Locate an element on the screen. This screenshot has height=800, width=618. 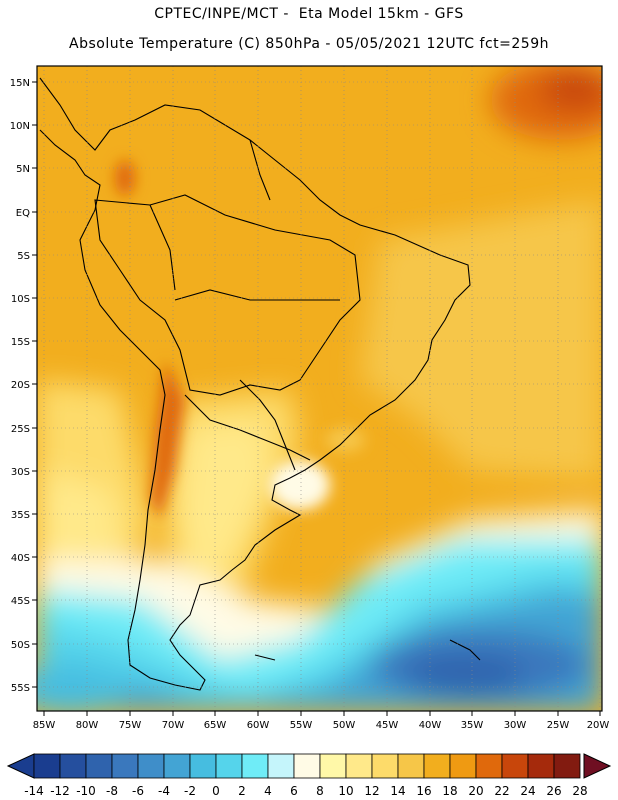
colorbar-label: 16 is located at coordinates (423, 791).